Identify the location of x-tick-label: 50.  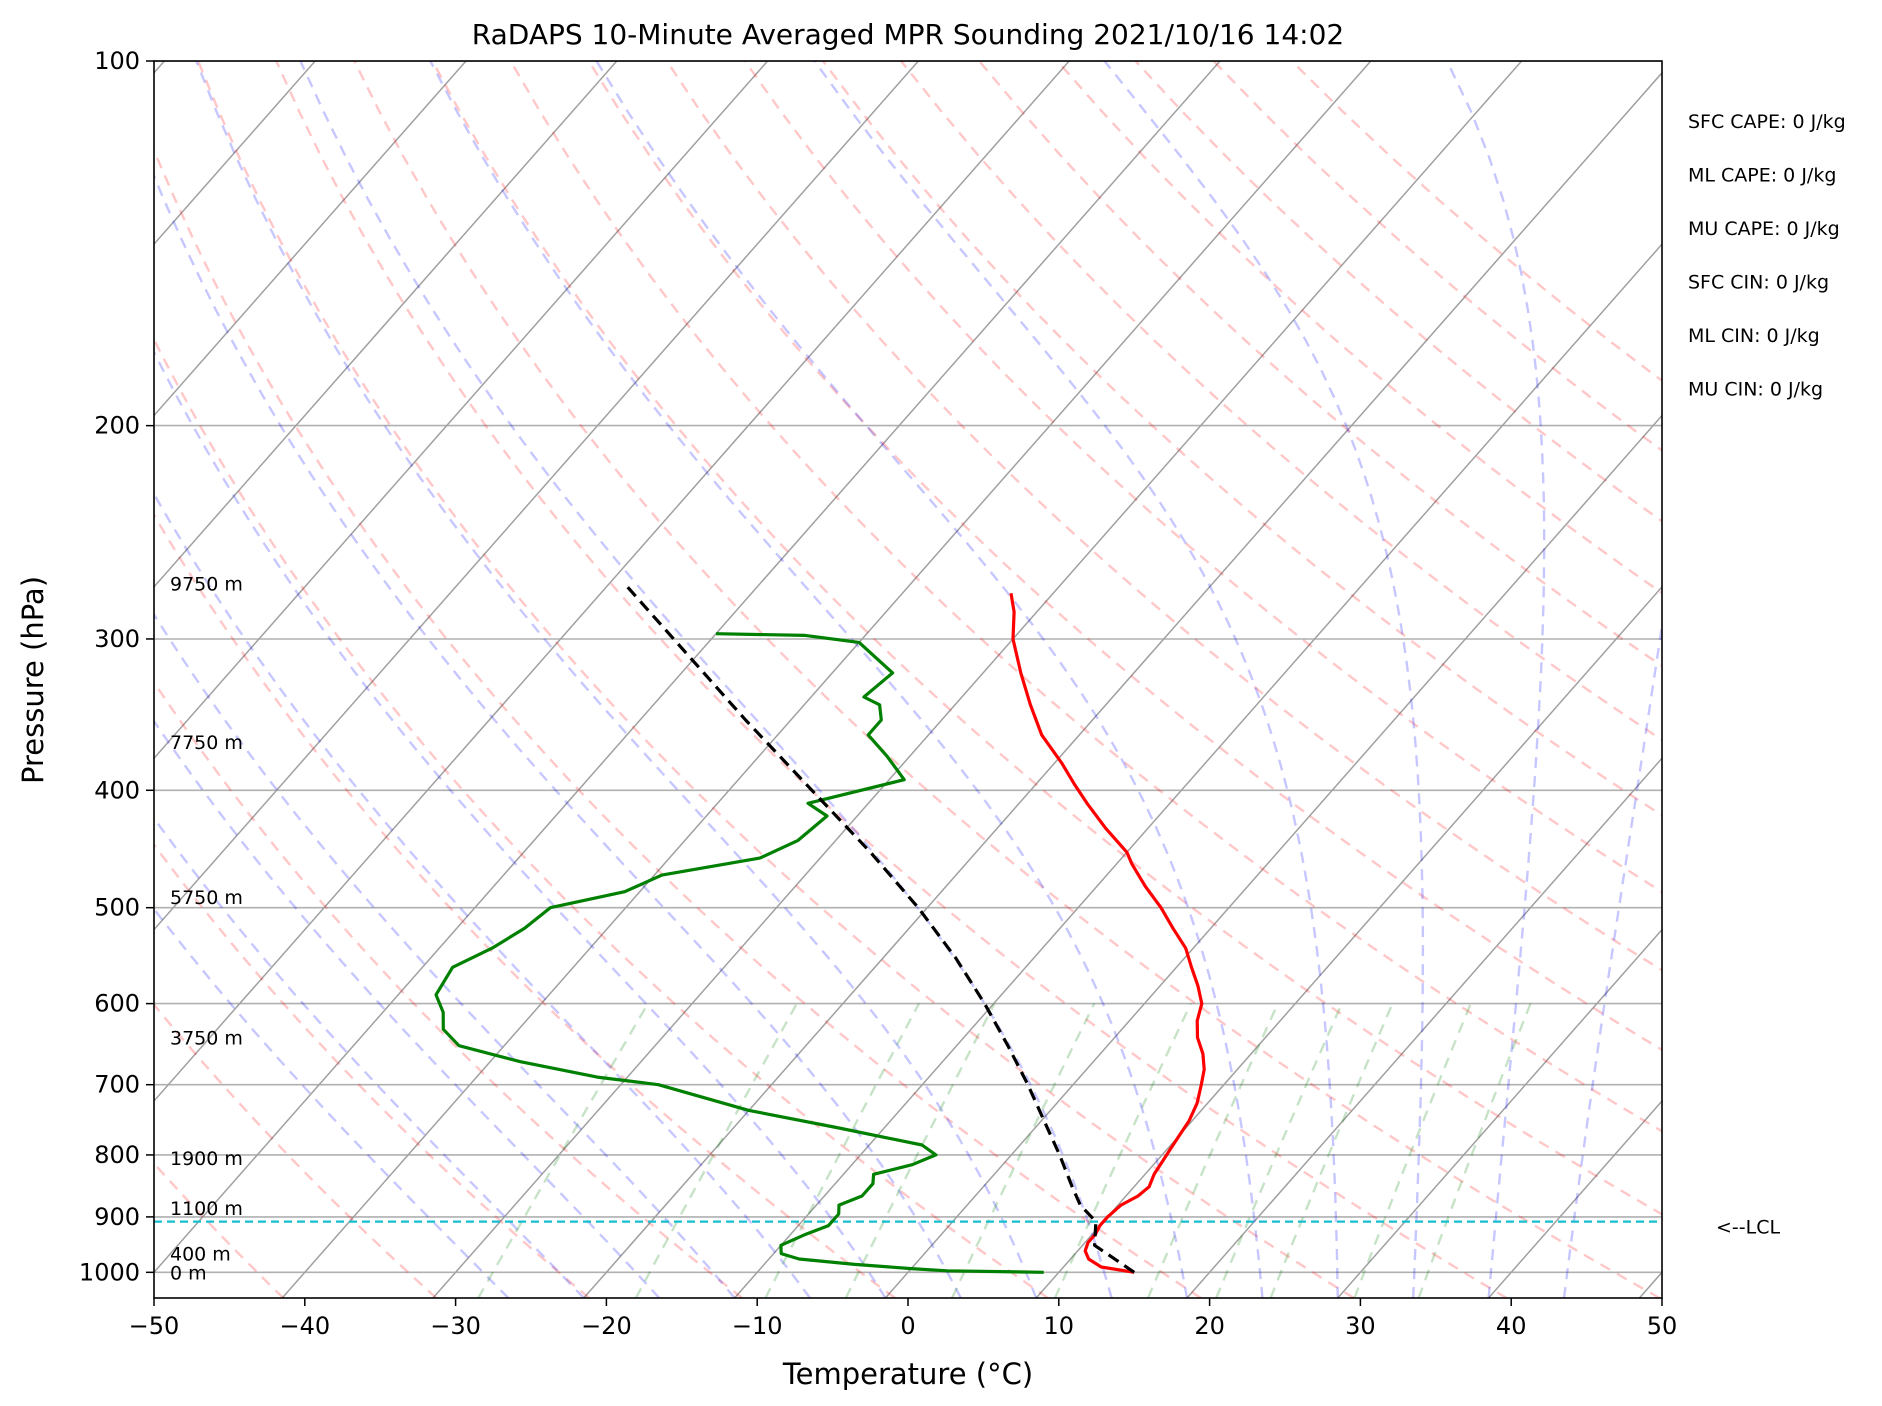
(1662, 1326).